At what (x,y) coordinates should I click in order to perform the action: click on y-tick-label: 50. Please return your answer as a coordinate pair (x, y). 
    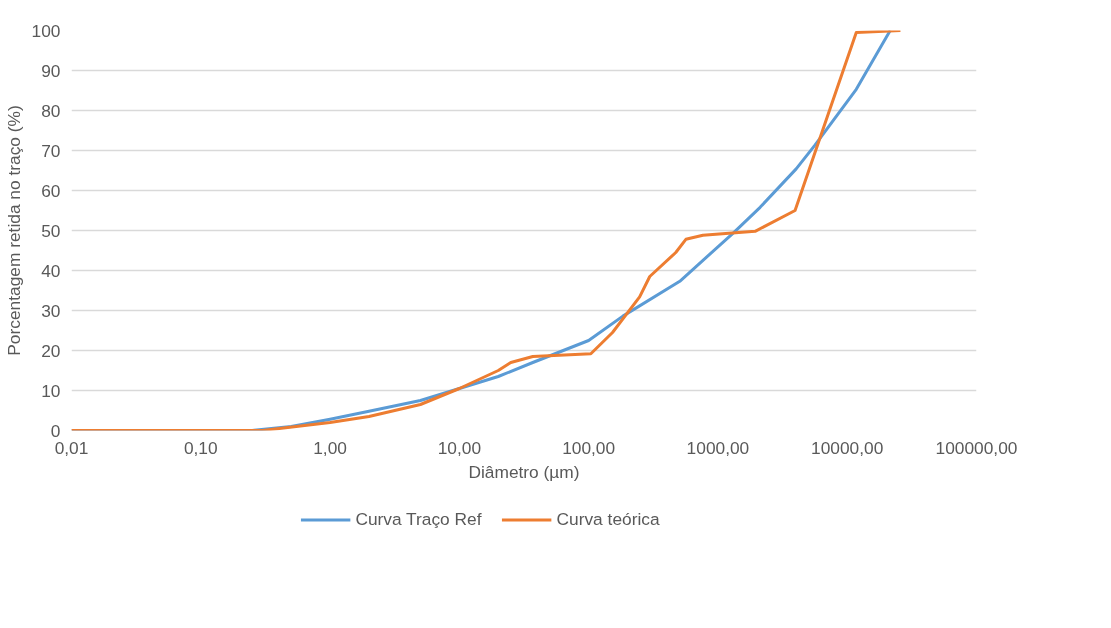
    Looking at the image, I should click on (51, 230).